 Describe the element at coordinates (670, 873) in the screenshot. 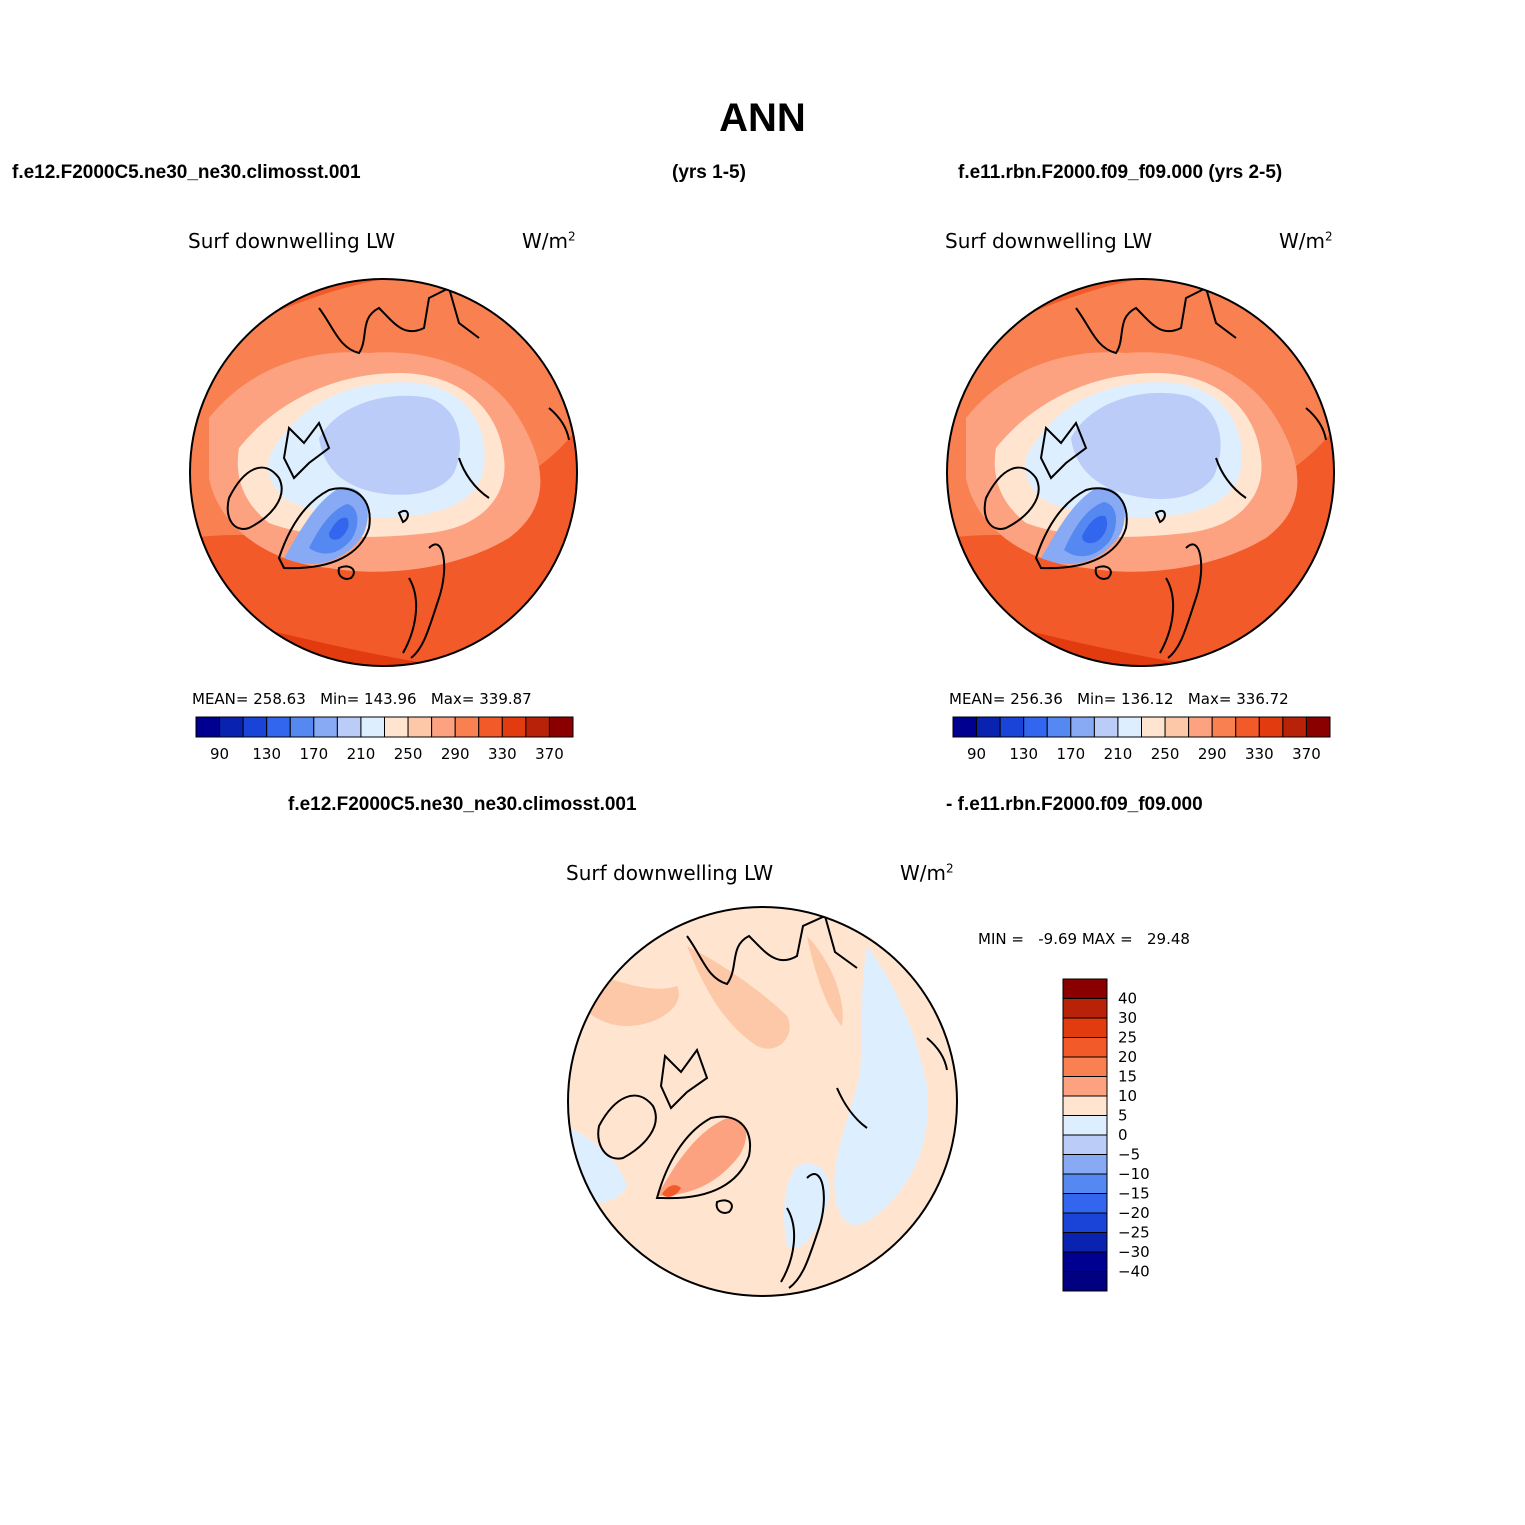

I see `panel3-variable: Surf downwelling LW` at that location.